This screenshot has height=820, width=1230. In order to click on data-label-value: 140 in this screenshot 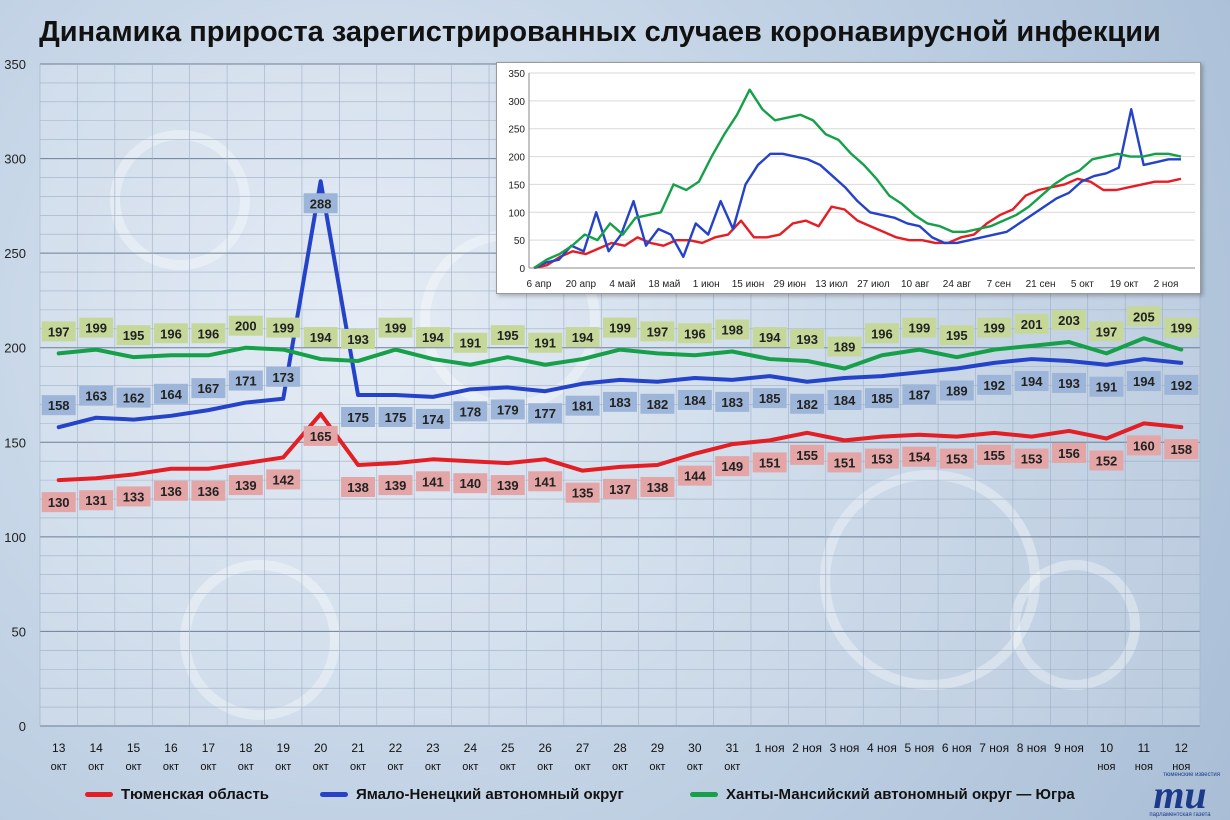, I will do `click(470, 483)`.